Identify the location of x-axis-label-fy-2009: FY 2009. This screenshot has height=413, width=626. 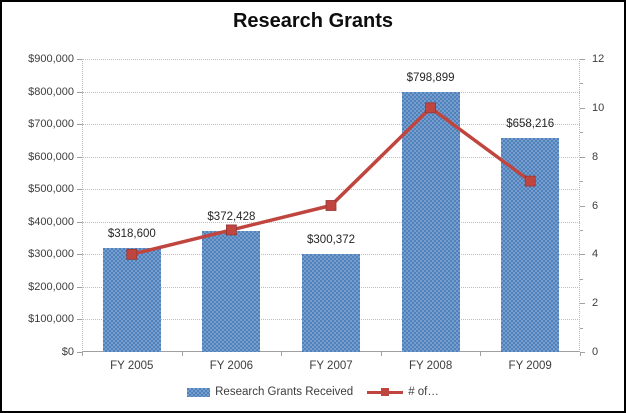
(530, 366).